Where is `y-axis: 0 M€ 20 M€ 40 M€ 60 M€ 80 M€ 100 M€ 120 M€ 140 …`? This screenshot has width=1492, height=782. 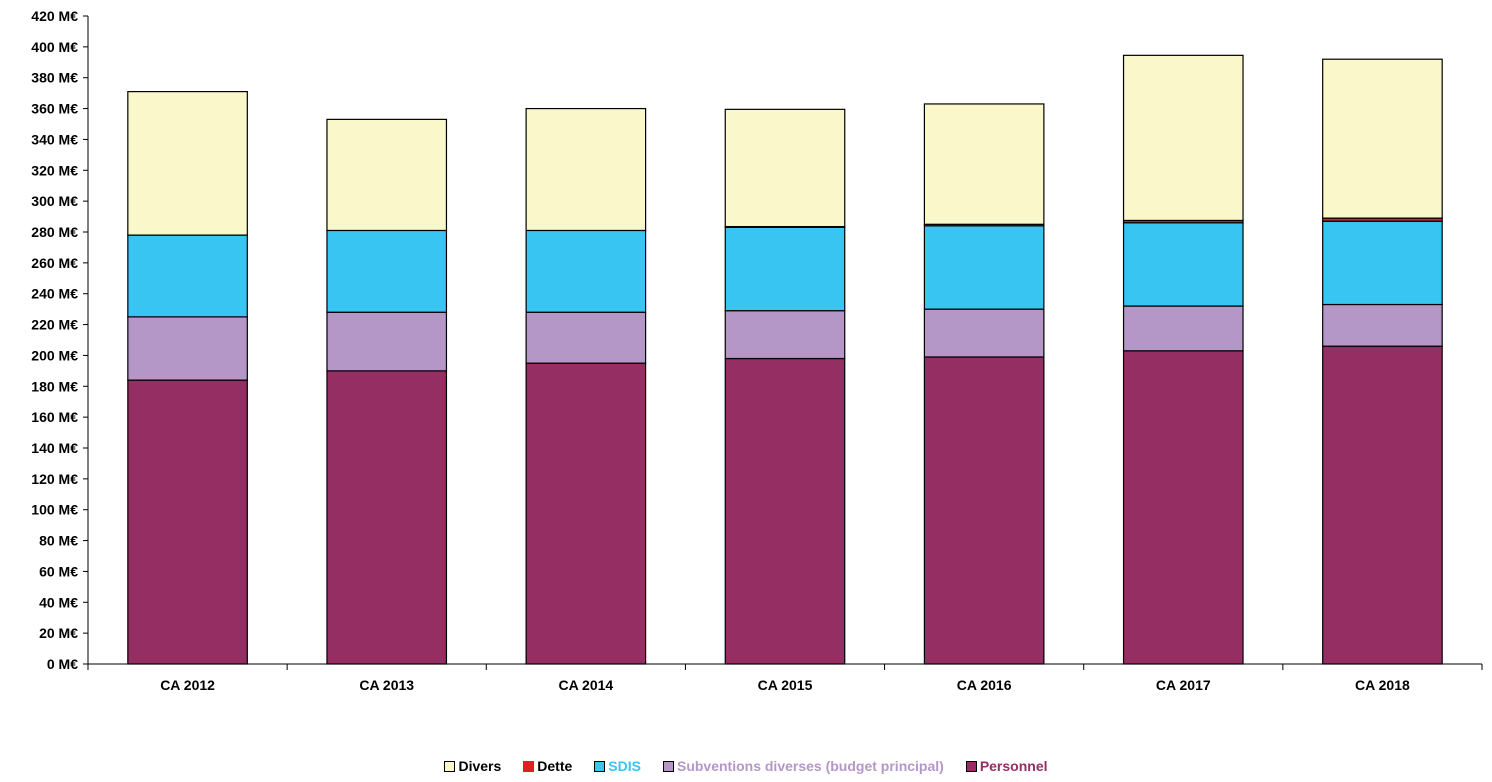 y-axis: 0 M€ 20 M€ 40 M€ 60 M€ 80 M€ 100 M€ 120 M€ 140 … is located at coordinates (60, 340).